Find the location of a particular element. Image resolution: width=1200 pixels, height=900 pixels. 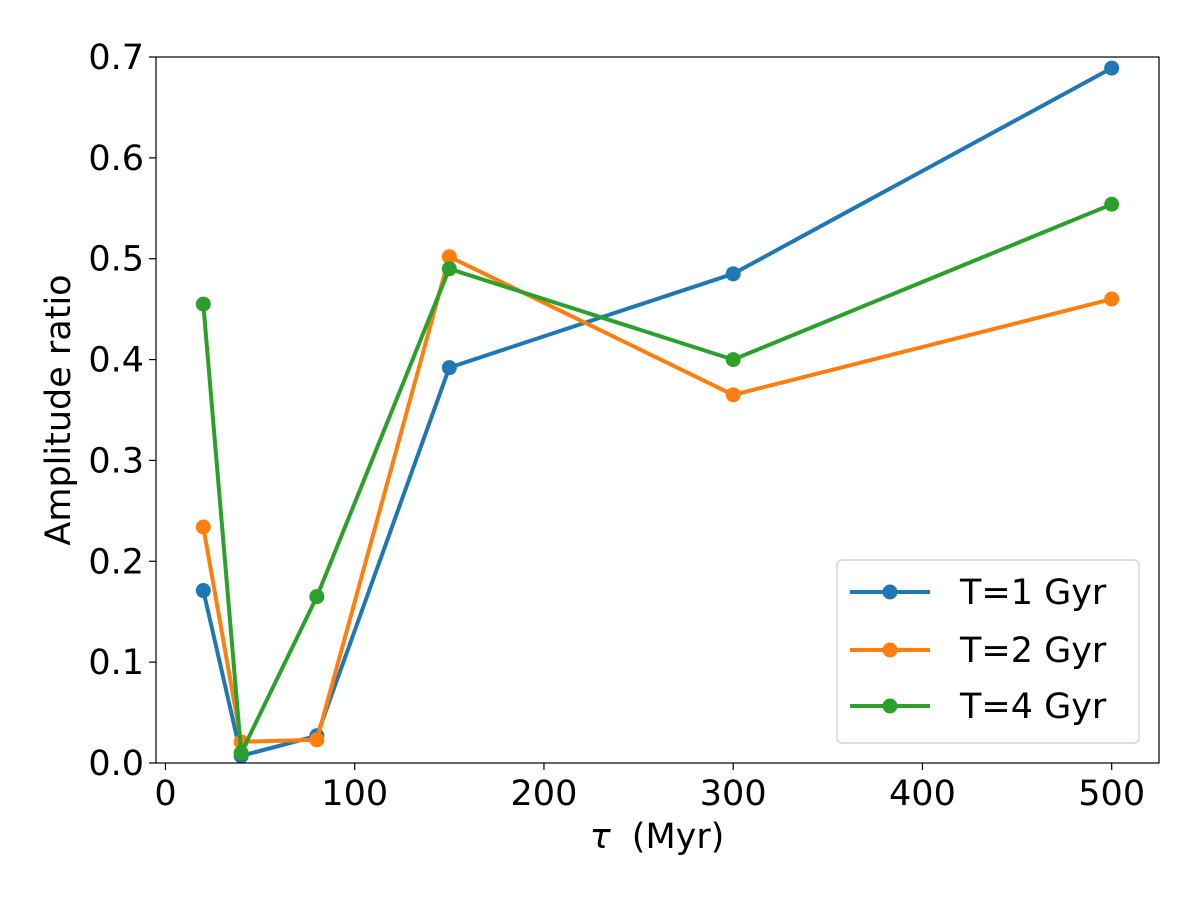

legend-box is located at coordinates (988, 651).